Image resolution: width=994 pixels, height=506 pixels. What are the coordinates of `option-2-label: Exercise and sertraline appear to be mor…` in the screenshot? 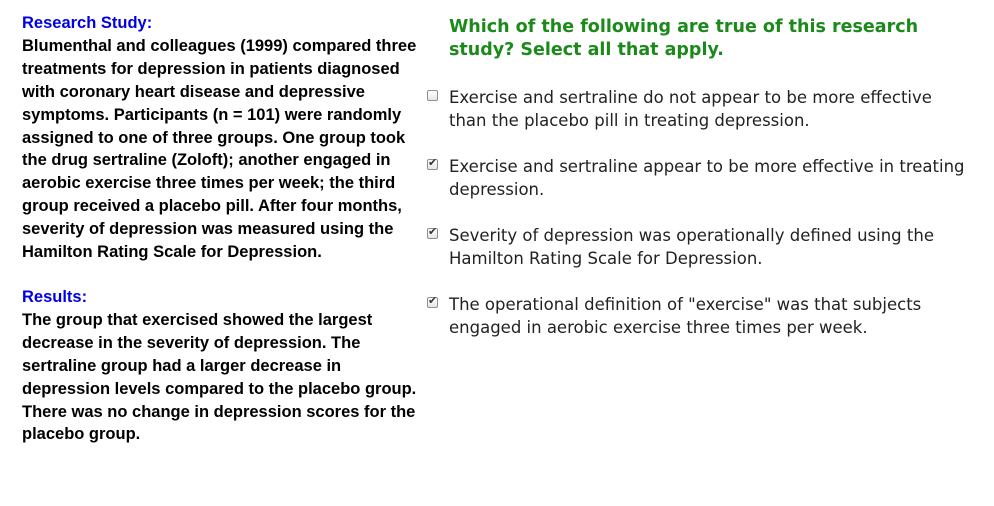 It's located at (707, 178).